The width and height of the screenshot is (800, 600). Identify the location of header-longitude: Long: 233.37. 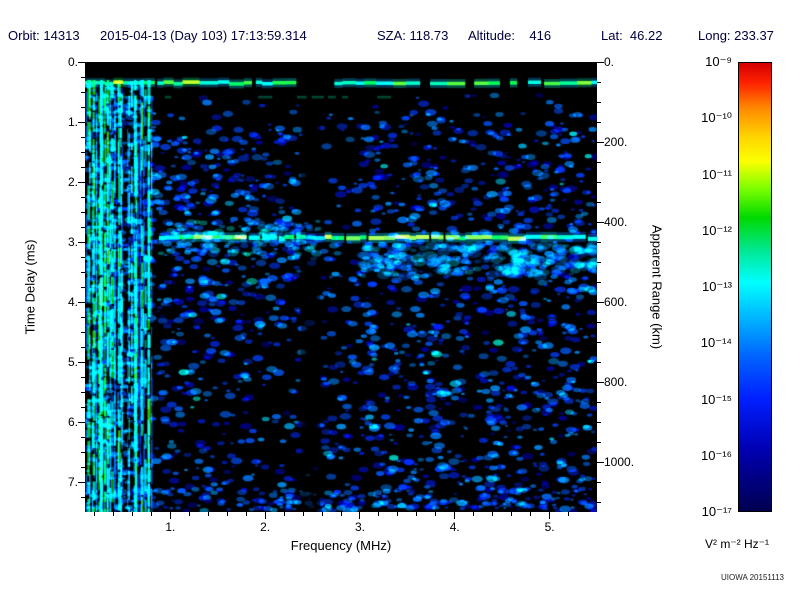
(736, 35).